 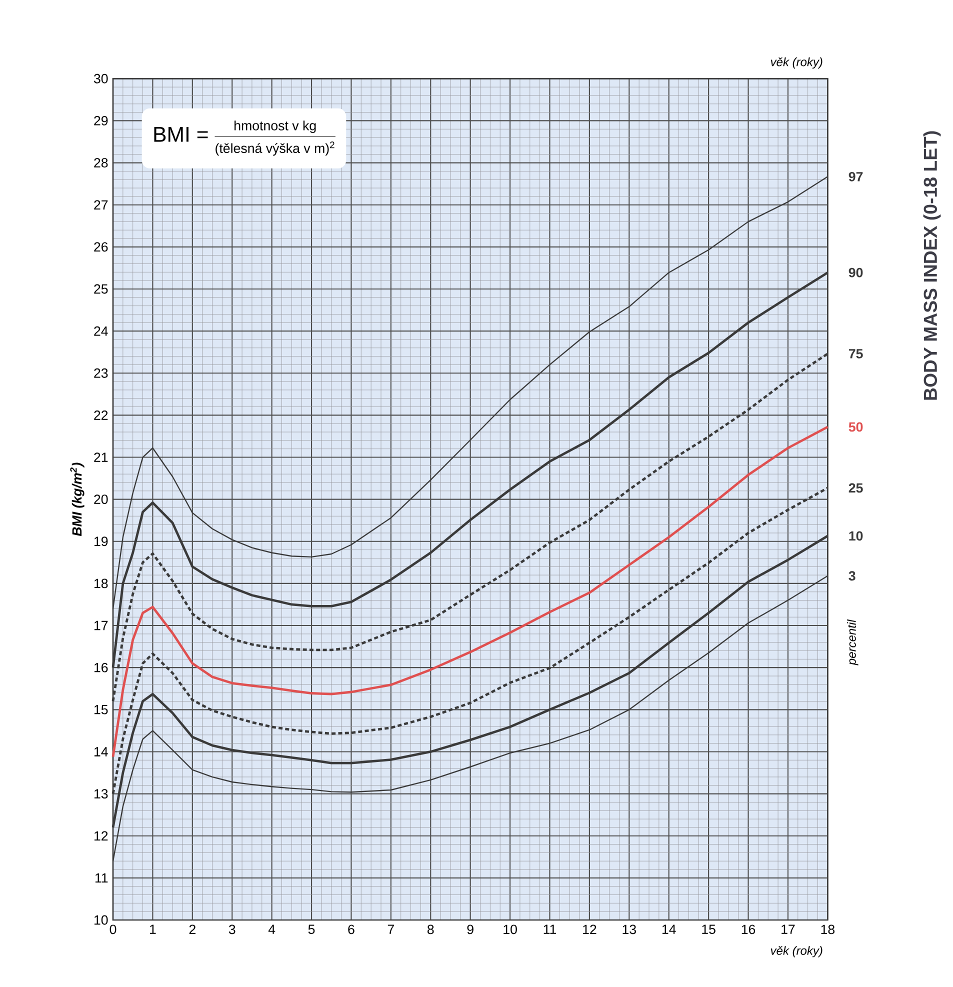 I want to click on annotation: (tělesná výška v m)$^{2}$, so click(x=275, y=149).